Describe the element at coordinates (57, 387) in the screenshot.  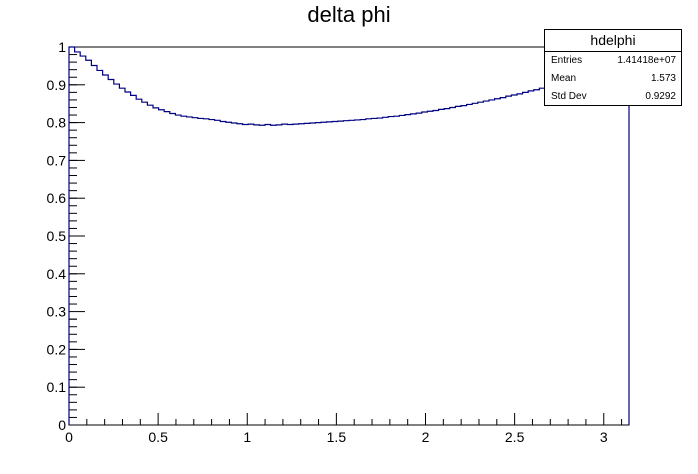
I see `y-tick-label: 0.1` at that location.